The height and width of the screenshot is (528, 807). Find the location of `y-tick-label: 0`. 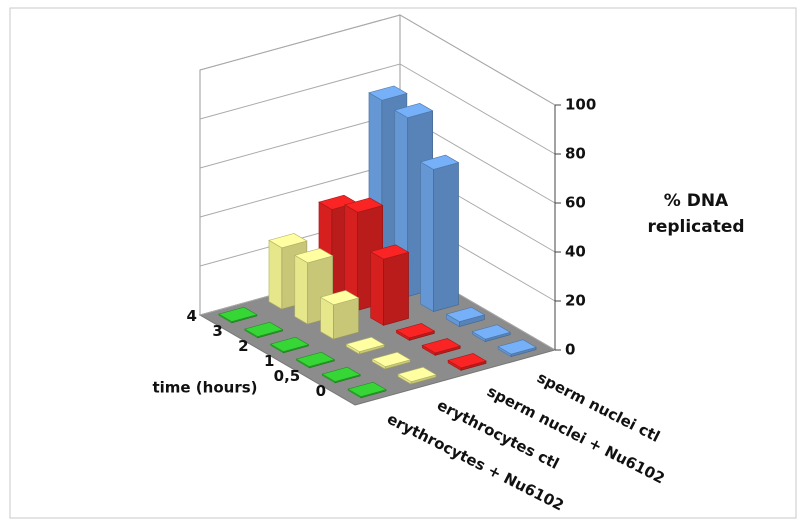

y-tick-label: 0 is located at coordinates (570, 350).